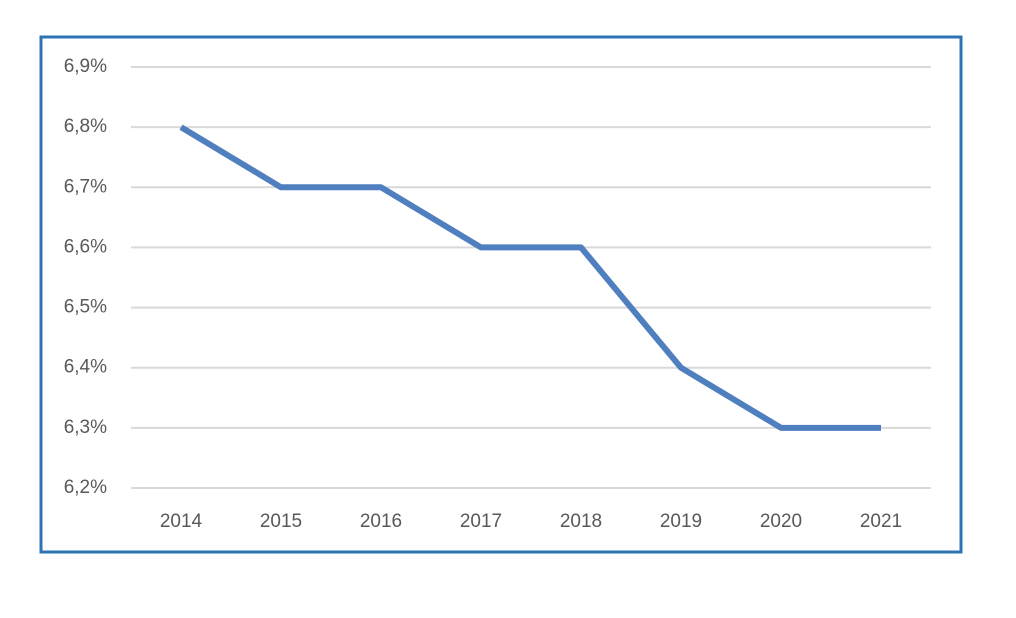 Image resolution: width=1016 pixels, height=618 pixels. What do you see at coordinates (85, 427) in the screenshot?
I see `y-tick-label: 6,3%` at bounding box center [85, 427].